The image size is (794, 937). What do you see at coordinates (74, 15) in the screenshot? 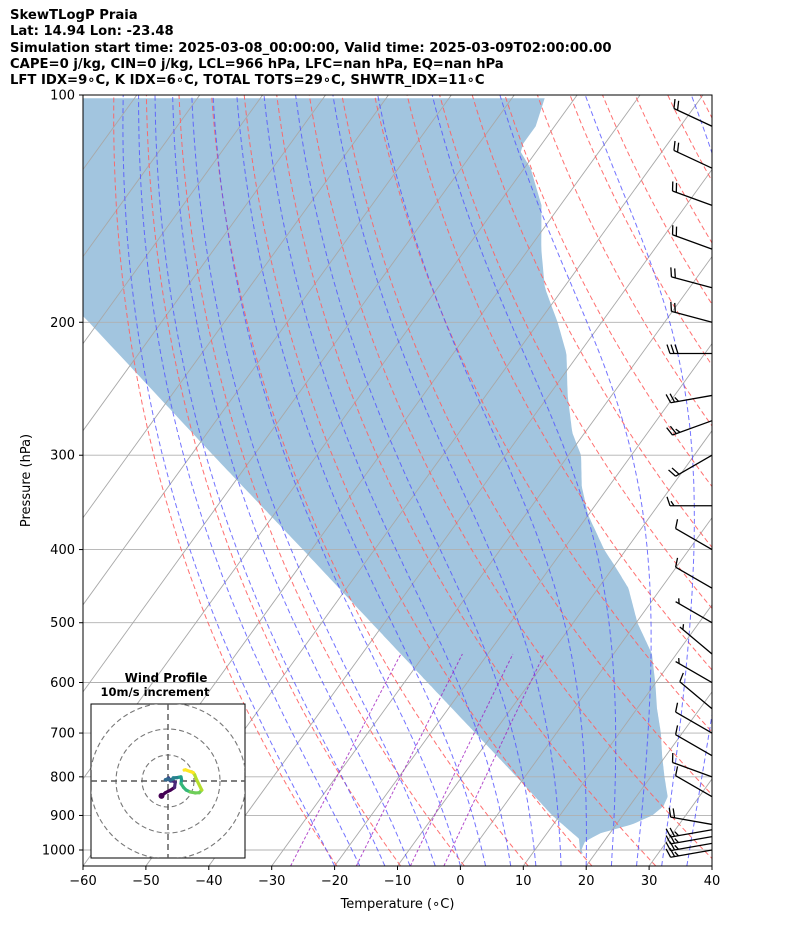
I see `station-title: SkewTLogP Praia` at bounding box center [74, 15].